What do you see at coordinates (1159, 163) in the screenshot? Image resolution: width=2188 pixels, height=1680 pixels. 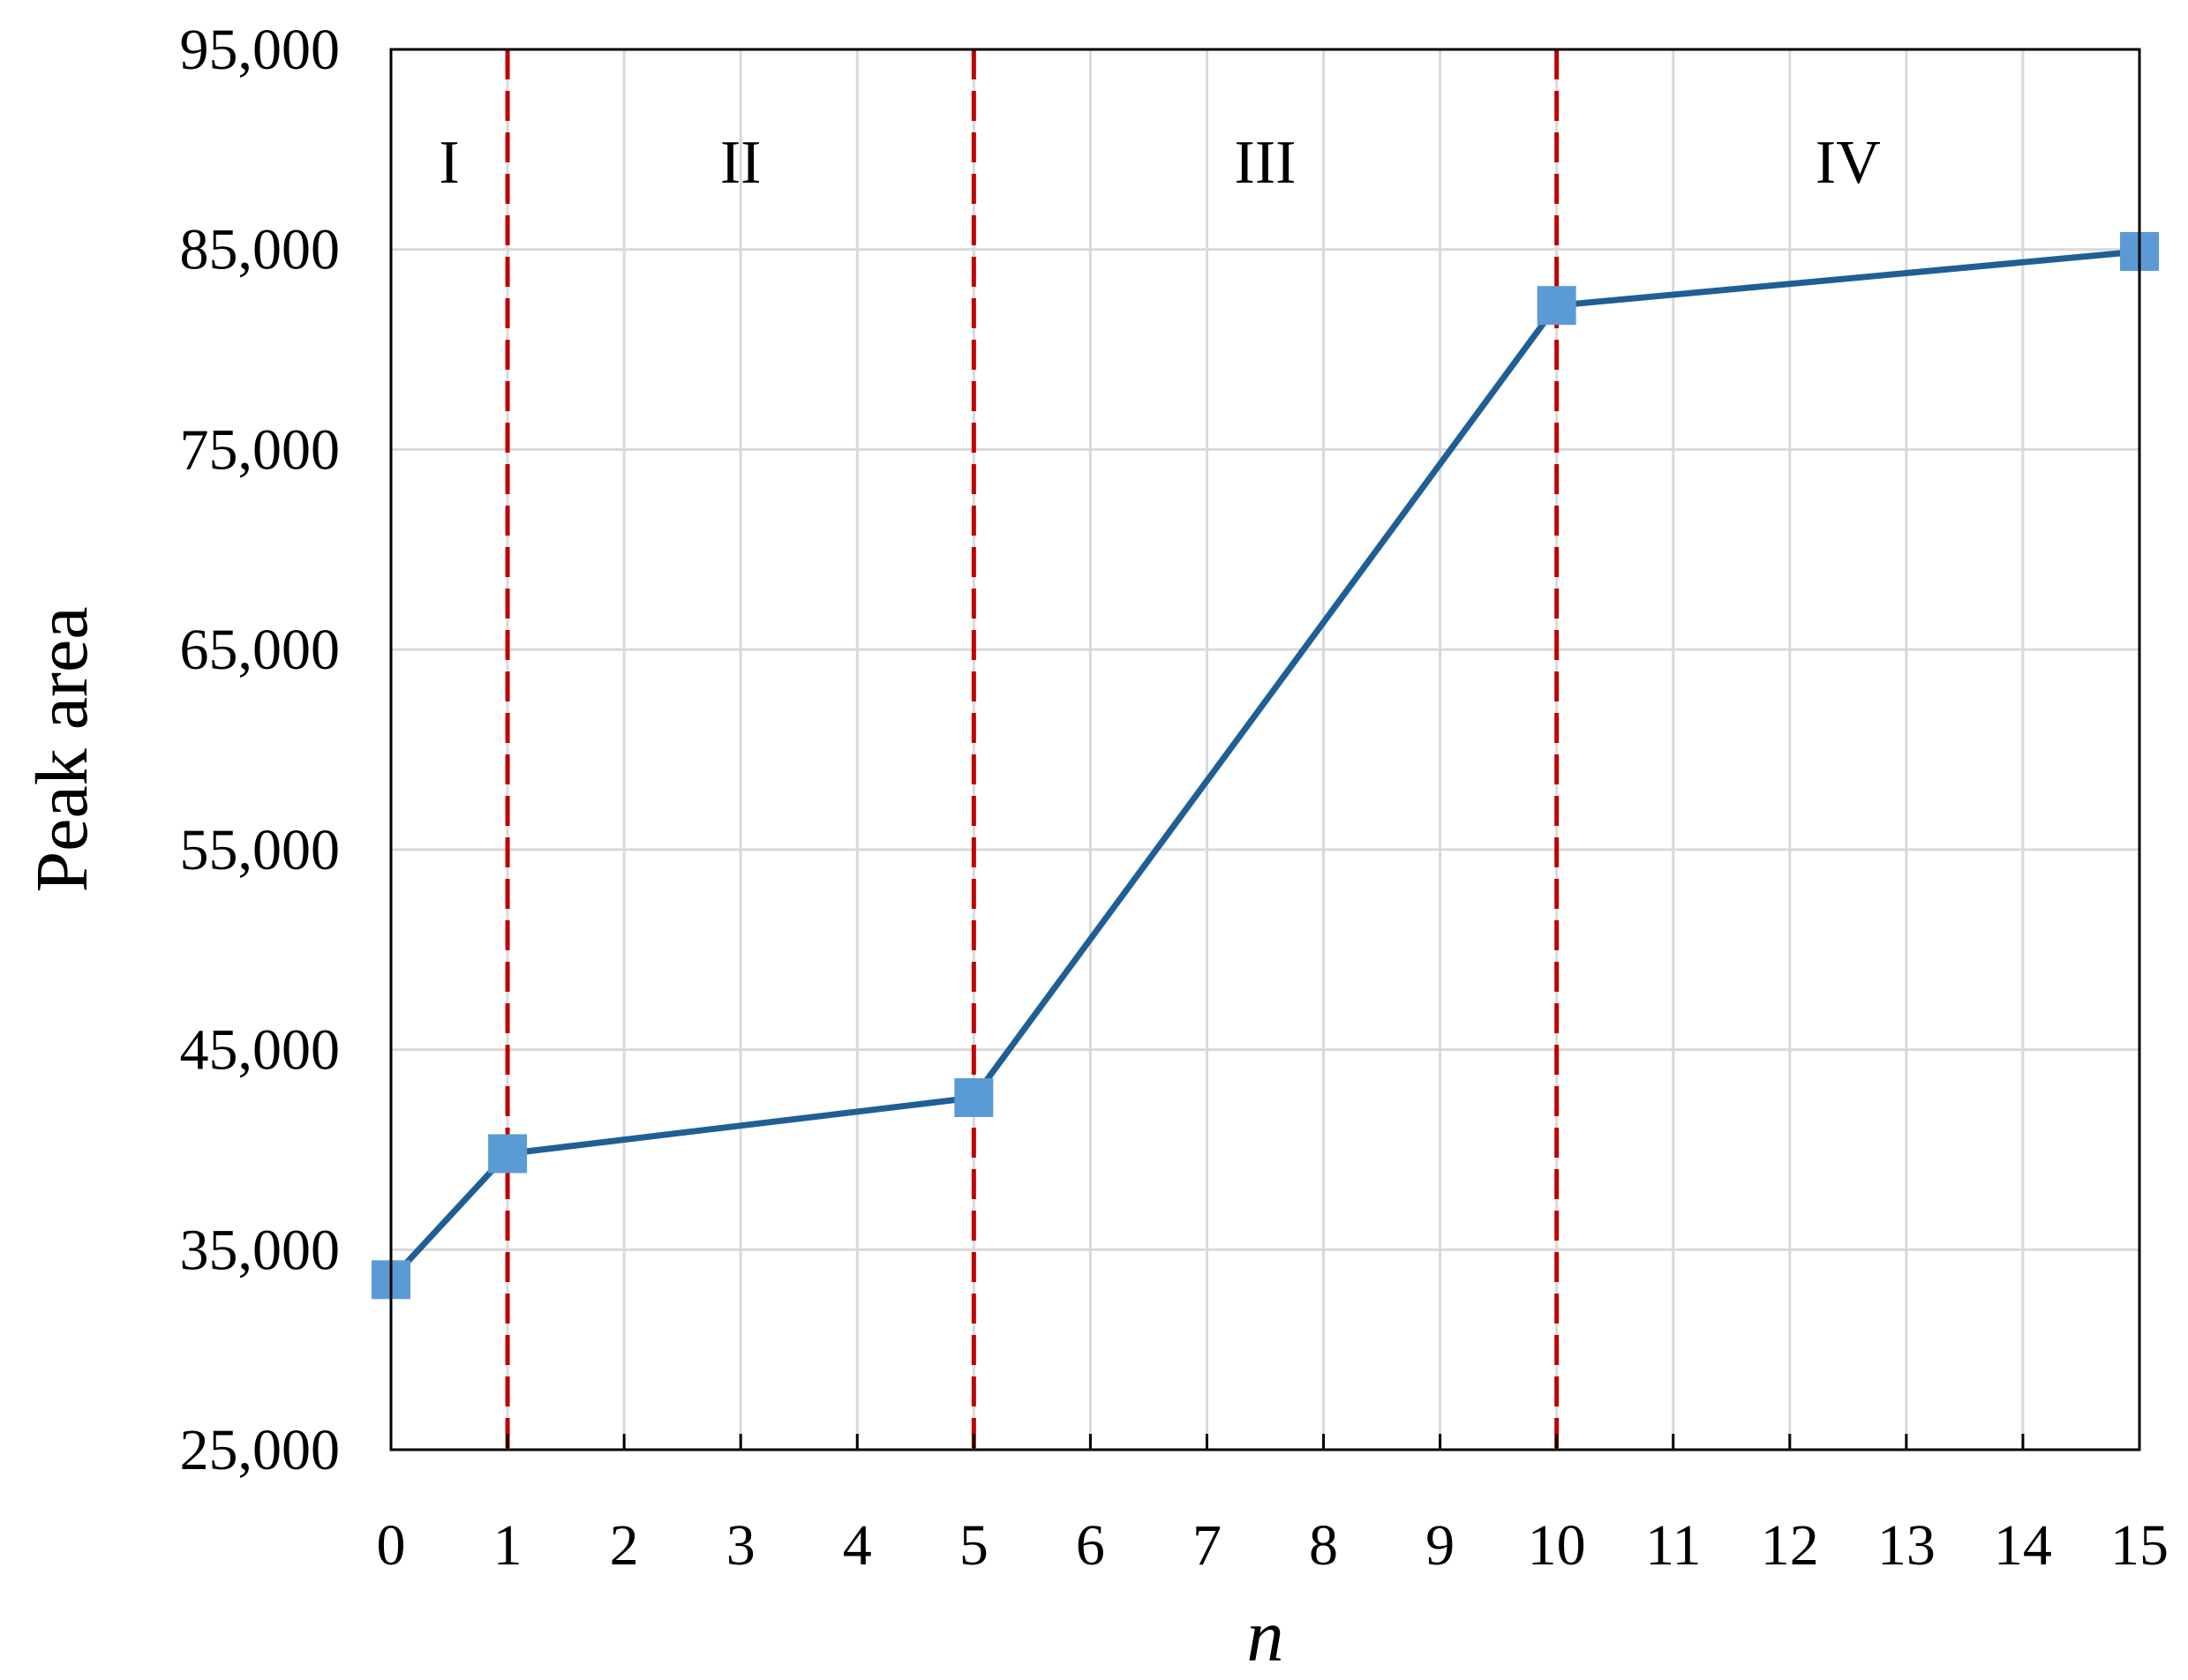 I see `region-labels: I II III IV` at bounding box center [1159, 163].